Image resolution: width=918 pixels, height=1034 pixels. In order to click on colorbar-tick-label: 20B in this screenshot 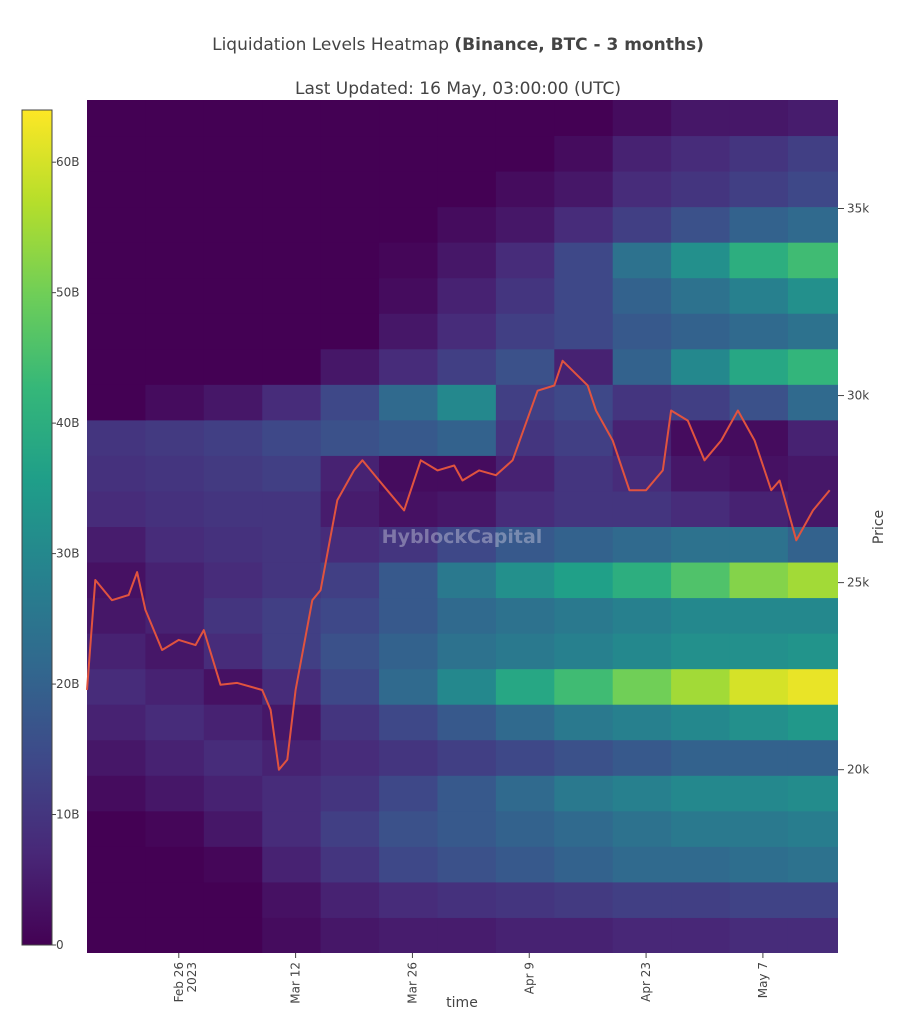, I will do `click(68, 684)`.